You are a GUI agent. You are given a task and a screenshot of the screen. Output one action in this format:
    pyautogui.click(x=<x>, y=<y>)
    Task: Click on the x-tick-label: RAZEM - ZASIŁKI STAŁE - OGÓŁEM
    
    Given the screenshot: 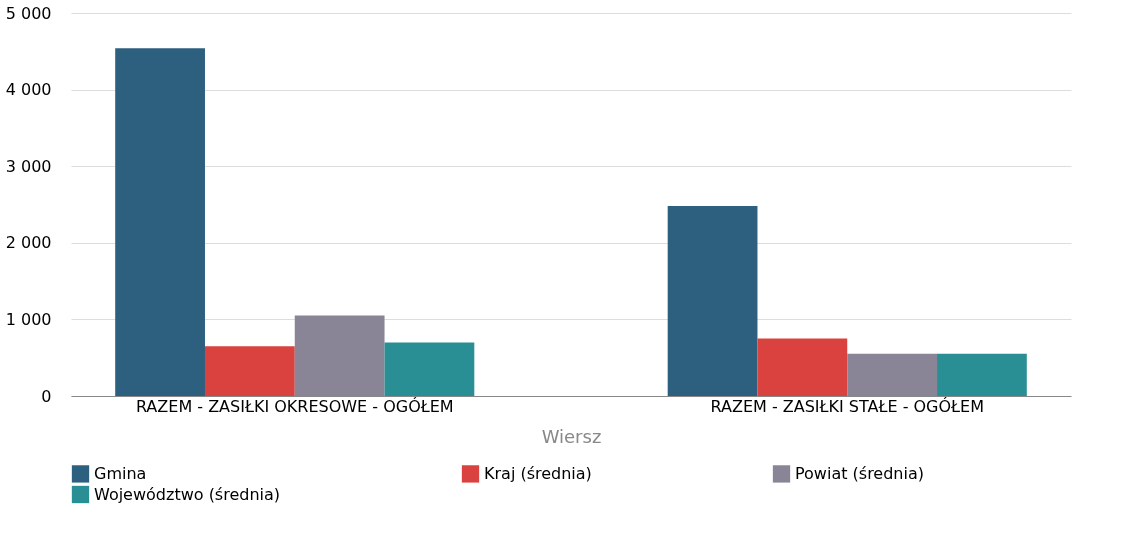 What is the action you would take?
    pyautogui.click(x=847, y=406)
    